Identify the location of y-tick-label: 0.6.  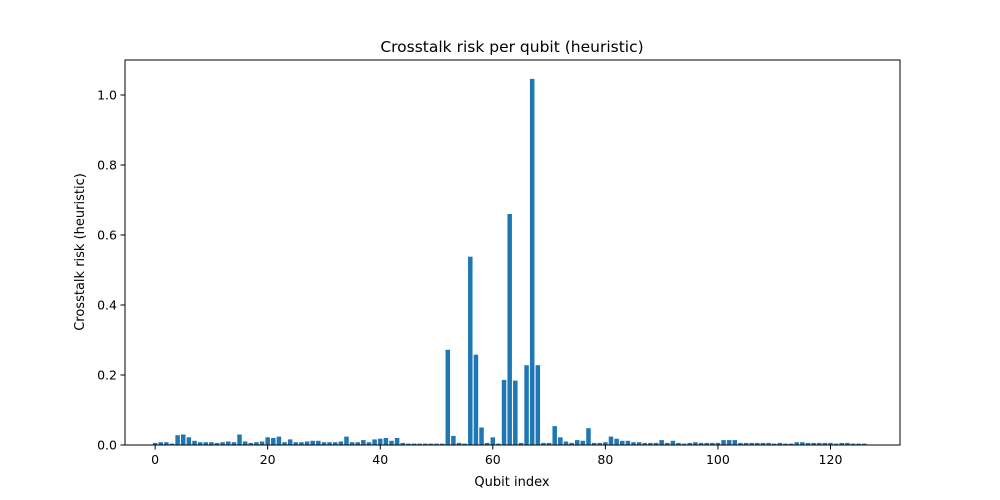
(107, 235).